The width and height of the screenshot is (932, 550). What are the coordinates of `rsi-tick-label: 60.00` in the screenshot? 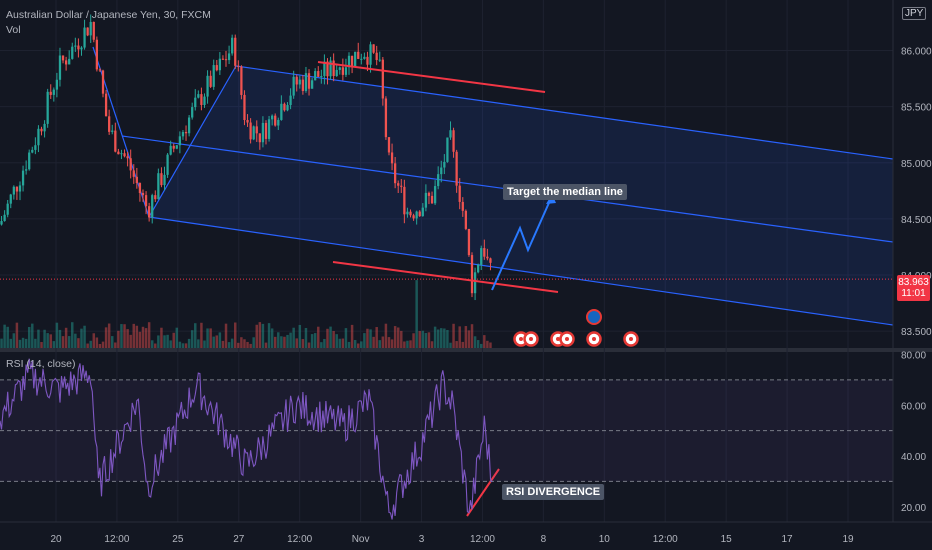 It's located at (913, 406).